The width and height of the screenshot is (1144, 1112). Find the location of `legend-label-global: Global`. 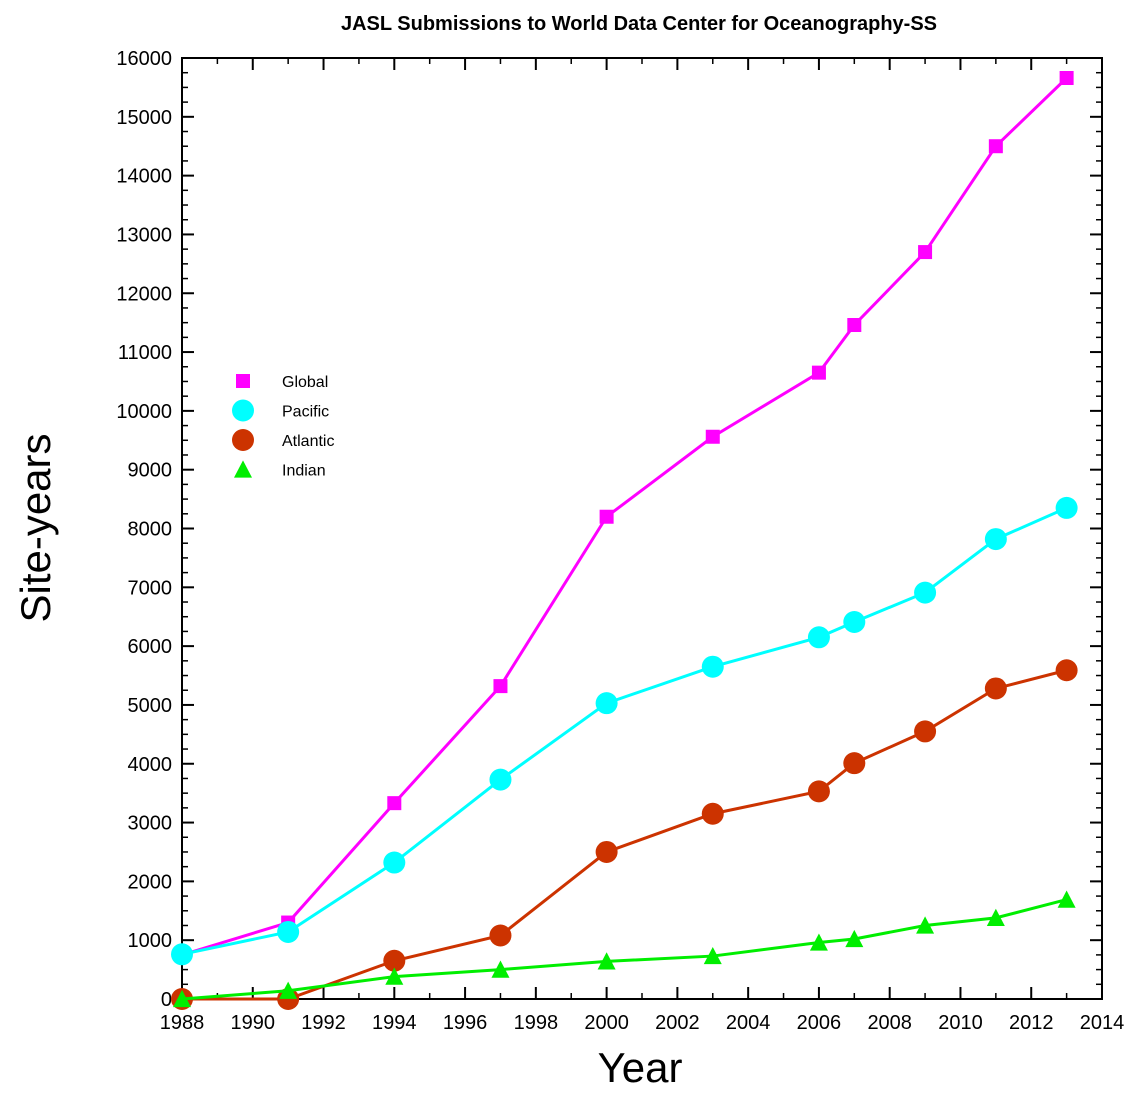

legend-label-global: Global is located at coordinates (305, 382).